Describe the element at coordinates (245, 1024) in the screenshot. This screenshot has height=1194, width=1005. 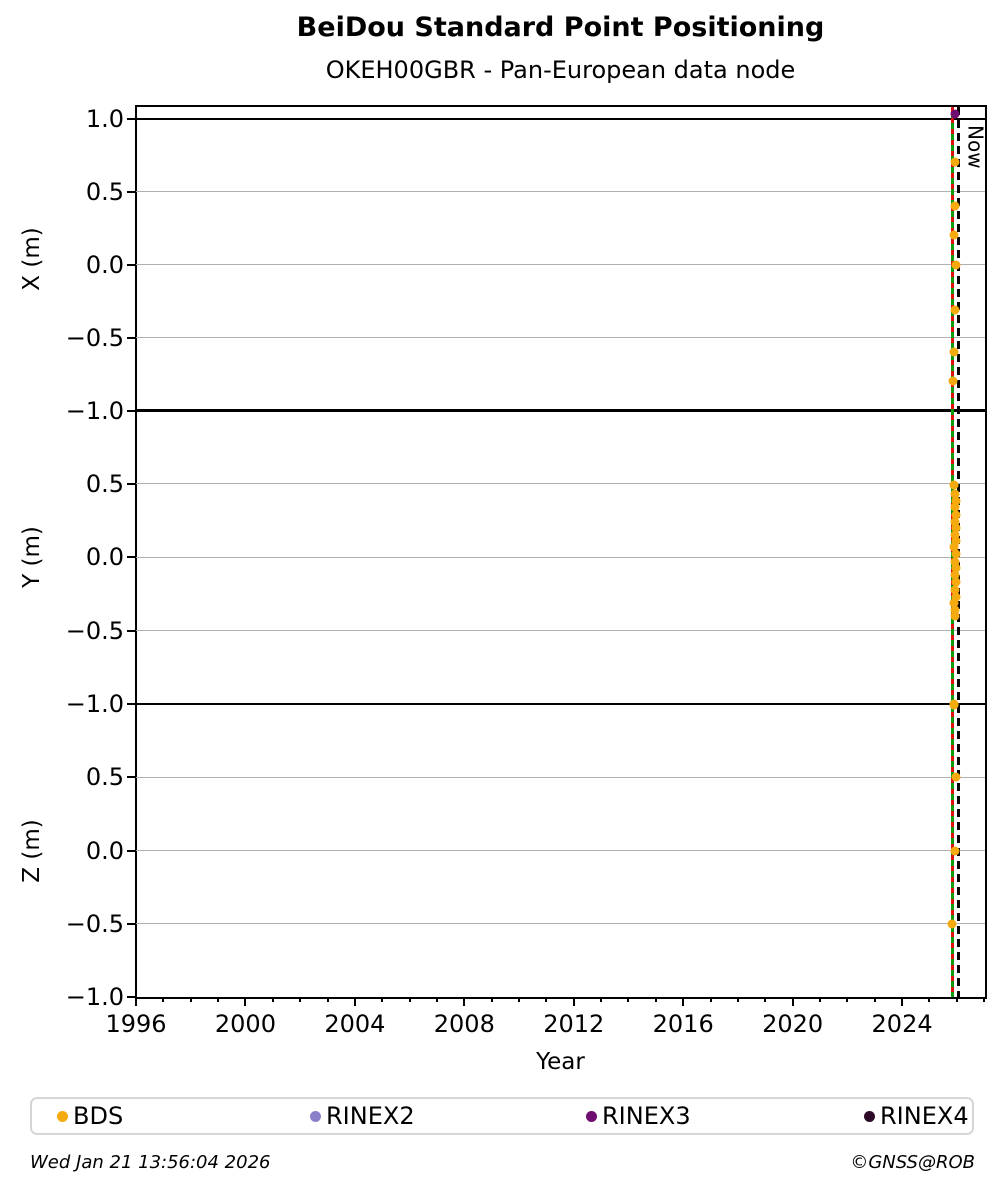
I see `x-tick-label: 2000` at that location.